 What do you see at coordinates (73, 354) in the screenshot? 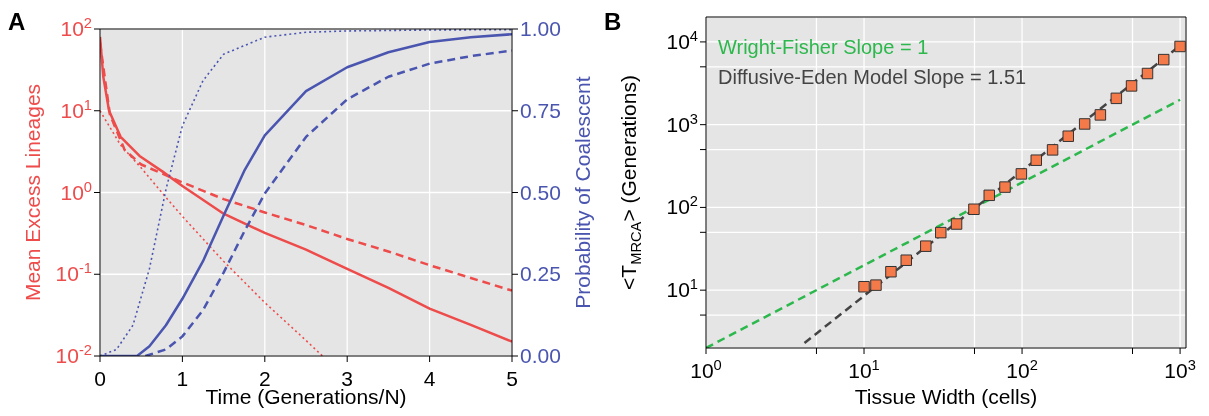
I see `y-tick-label: 10$^{-2}$` at bounding box center [73, 354].